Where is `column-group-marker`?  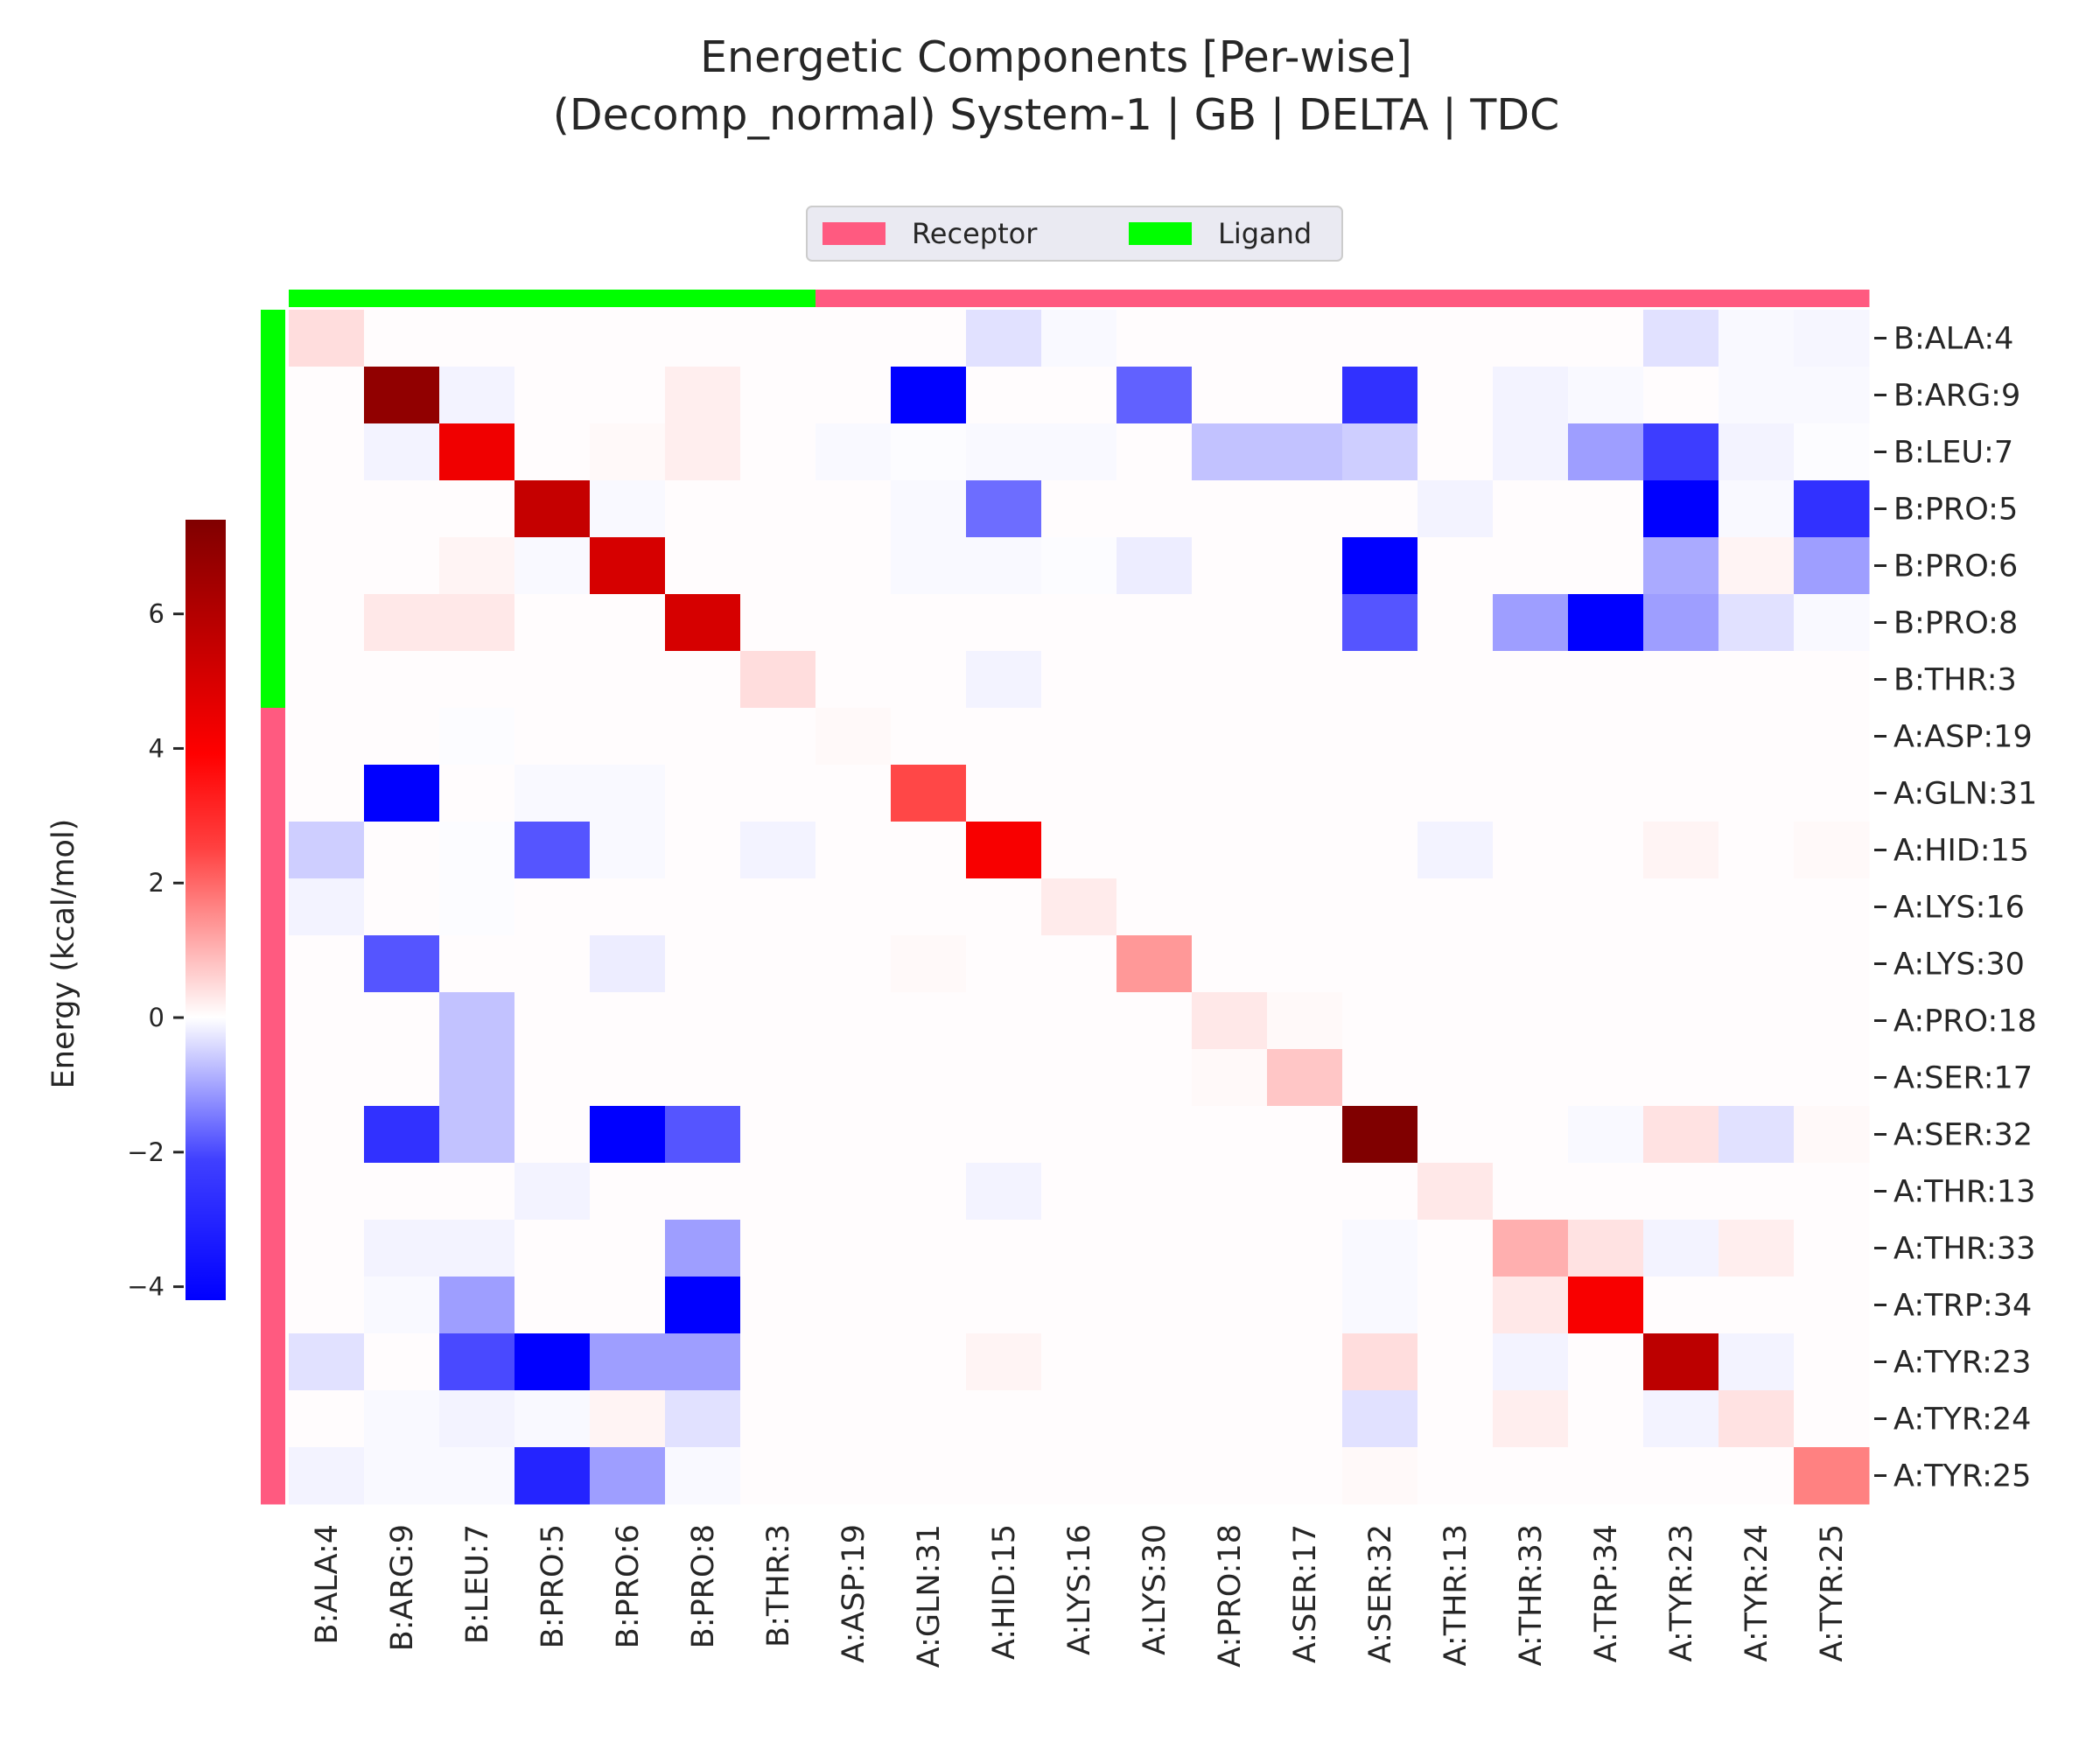
column-group-marker is located at coordinates (1756, 298).